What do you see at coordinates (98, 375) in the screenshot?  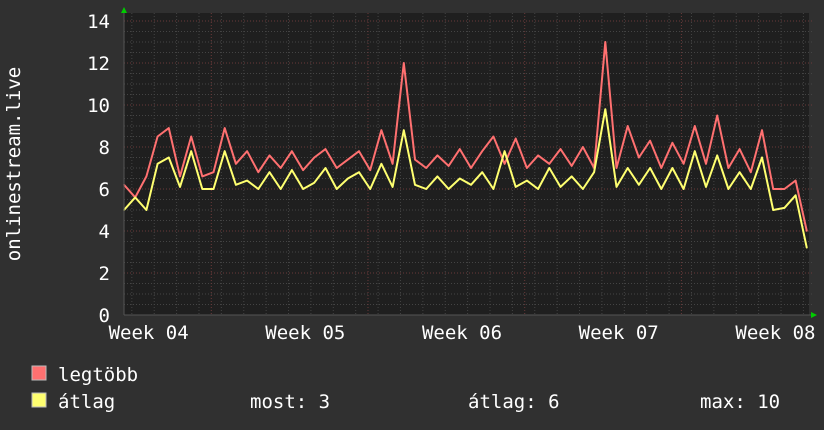 I see `legend-label-max: legtöbb` at bounding box center [98, 375].